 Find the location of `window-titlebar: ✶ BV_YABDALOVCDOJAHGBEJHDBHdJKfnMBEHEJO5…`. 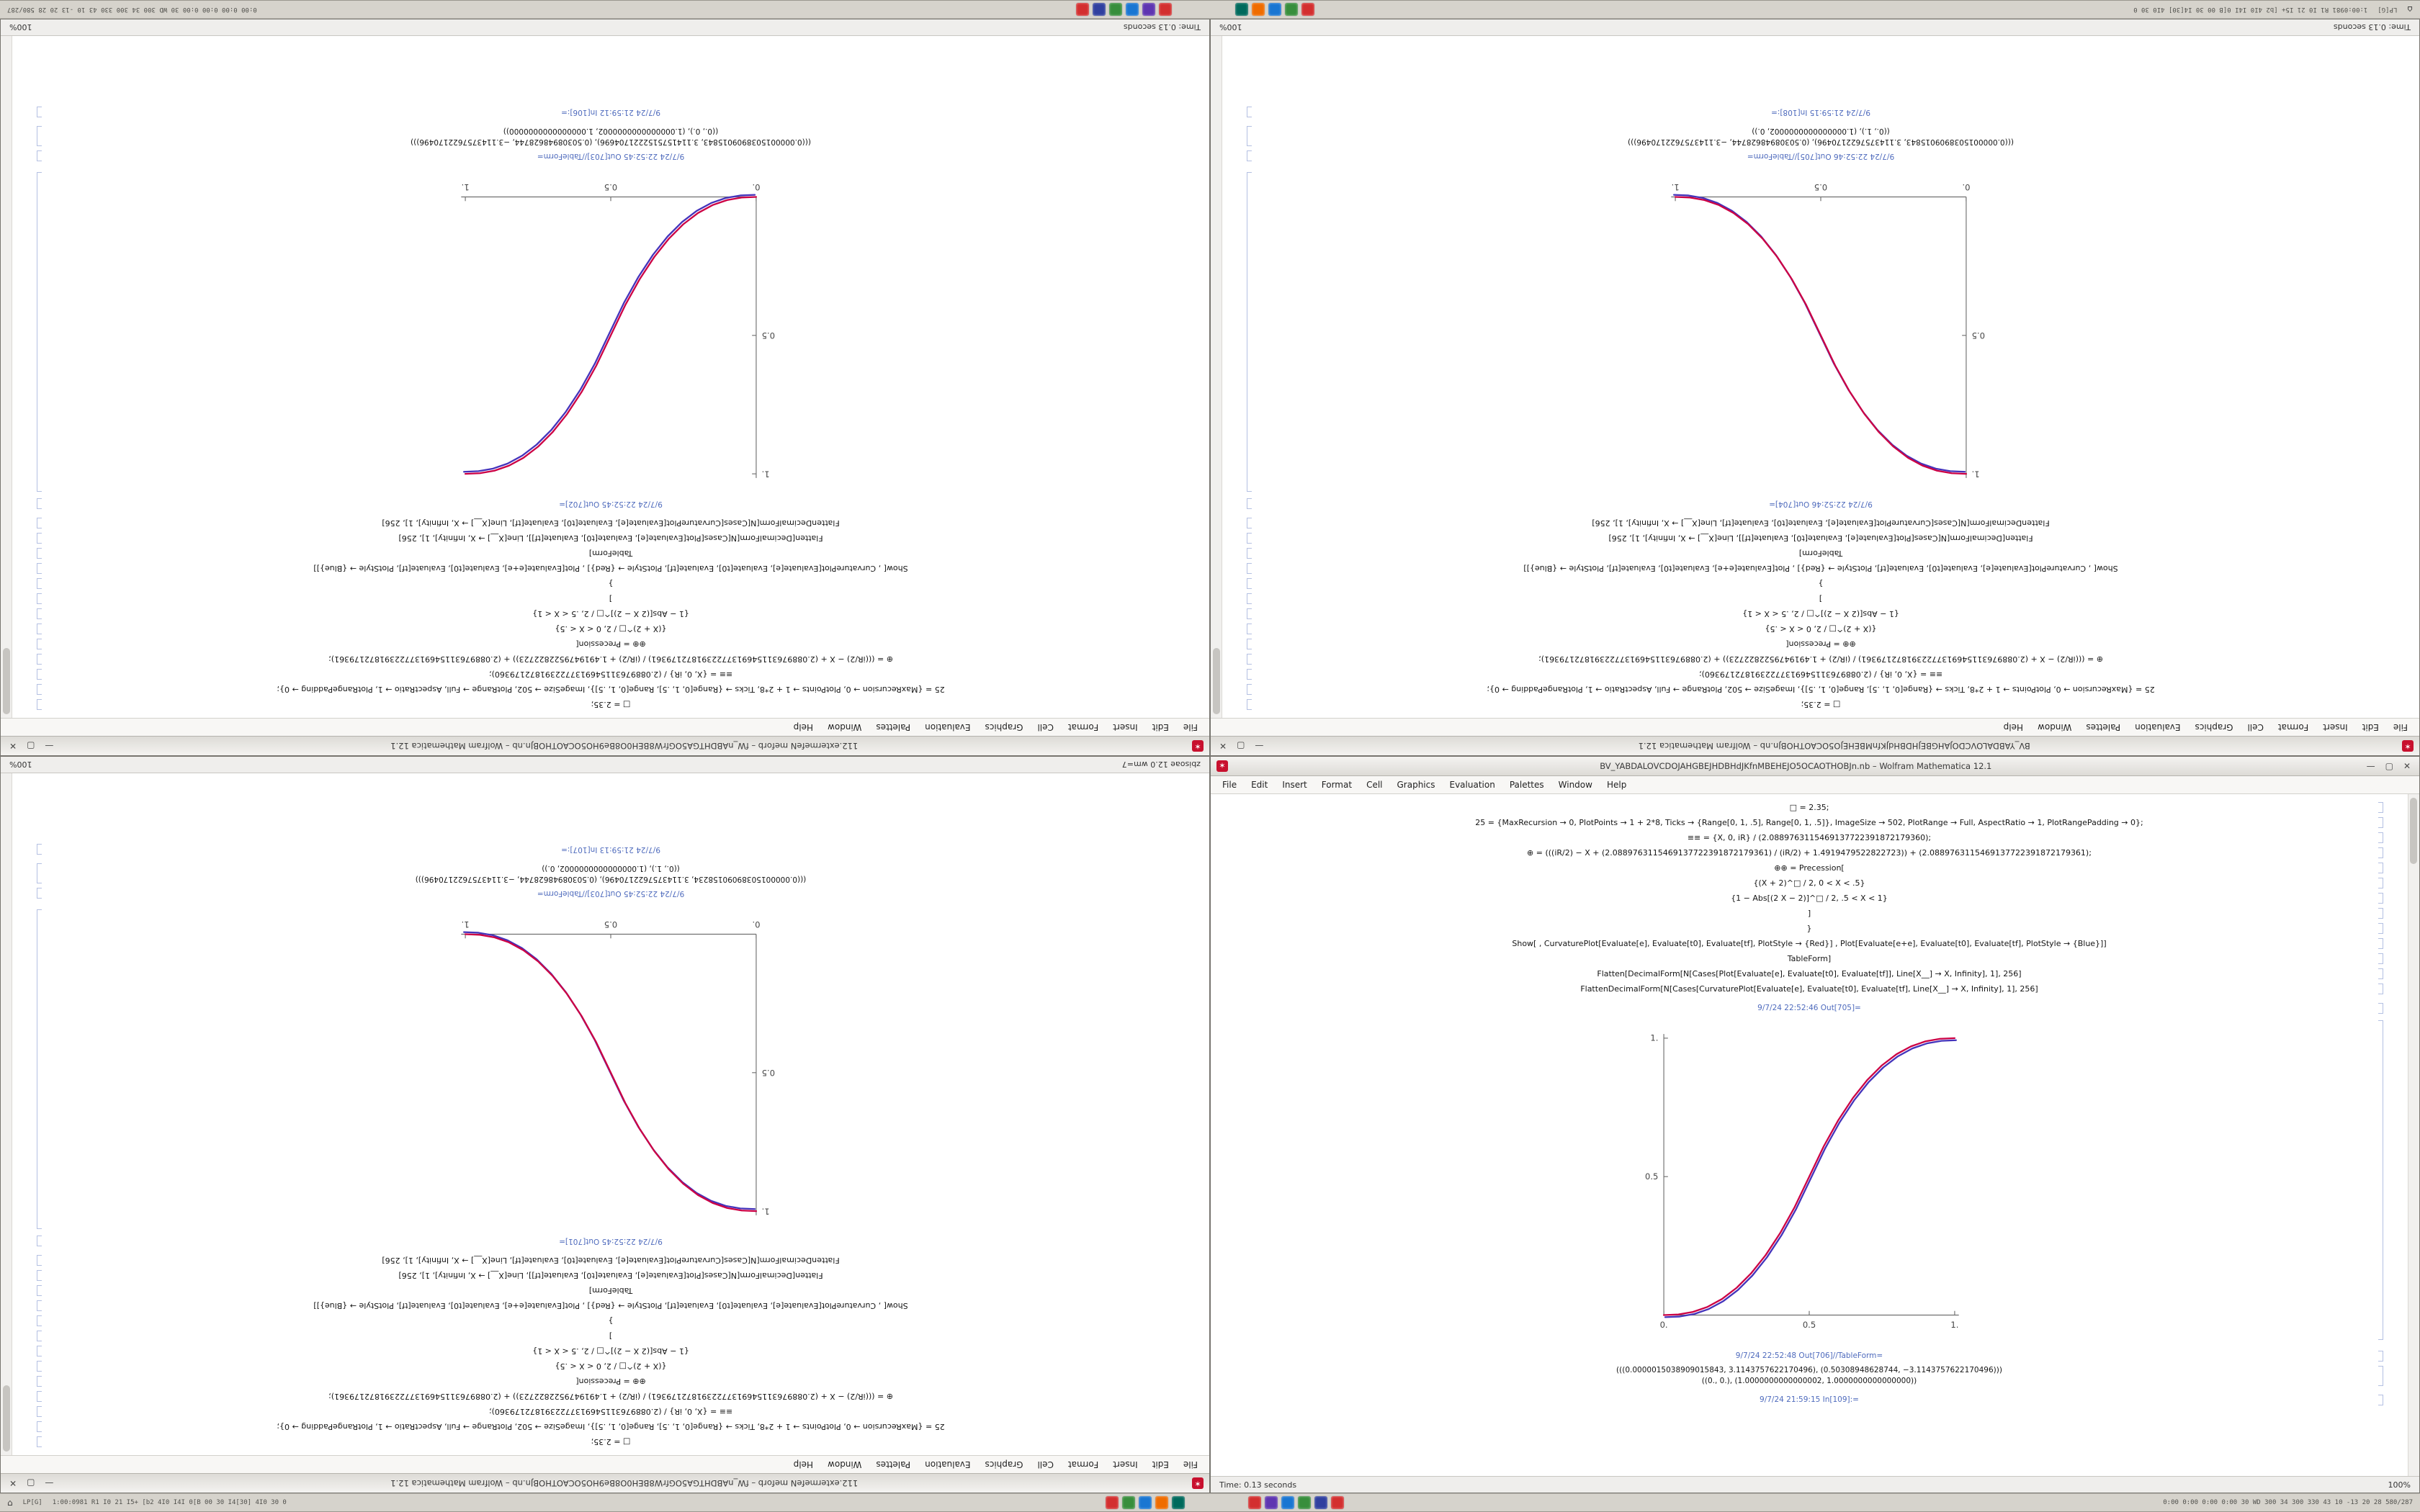

window-titlebar: ✶ BV_YABDALOVCDOJAHGBEJHDBHdJKfnMBEHEJO5… is located at coordinates (1815, 745).